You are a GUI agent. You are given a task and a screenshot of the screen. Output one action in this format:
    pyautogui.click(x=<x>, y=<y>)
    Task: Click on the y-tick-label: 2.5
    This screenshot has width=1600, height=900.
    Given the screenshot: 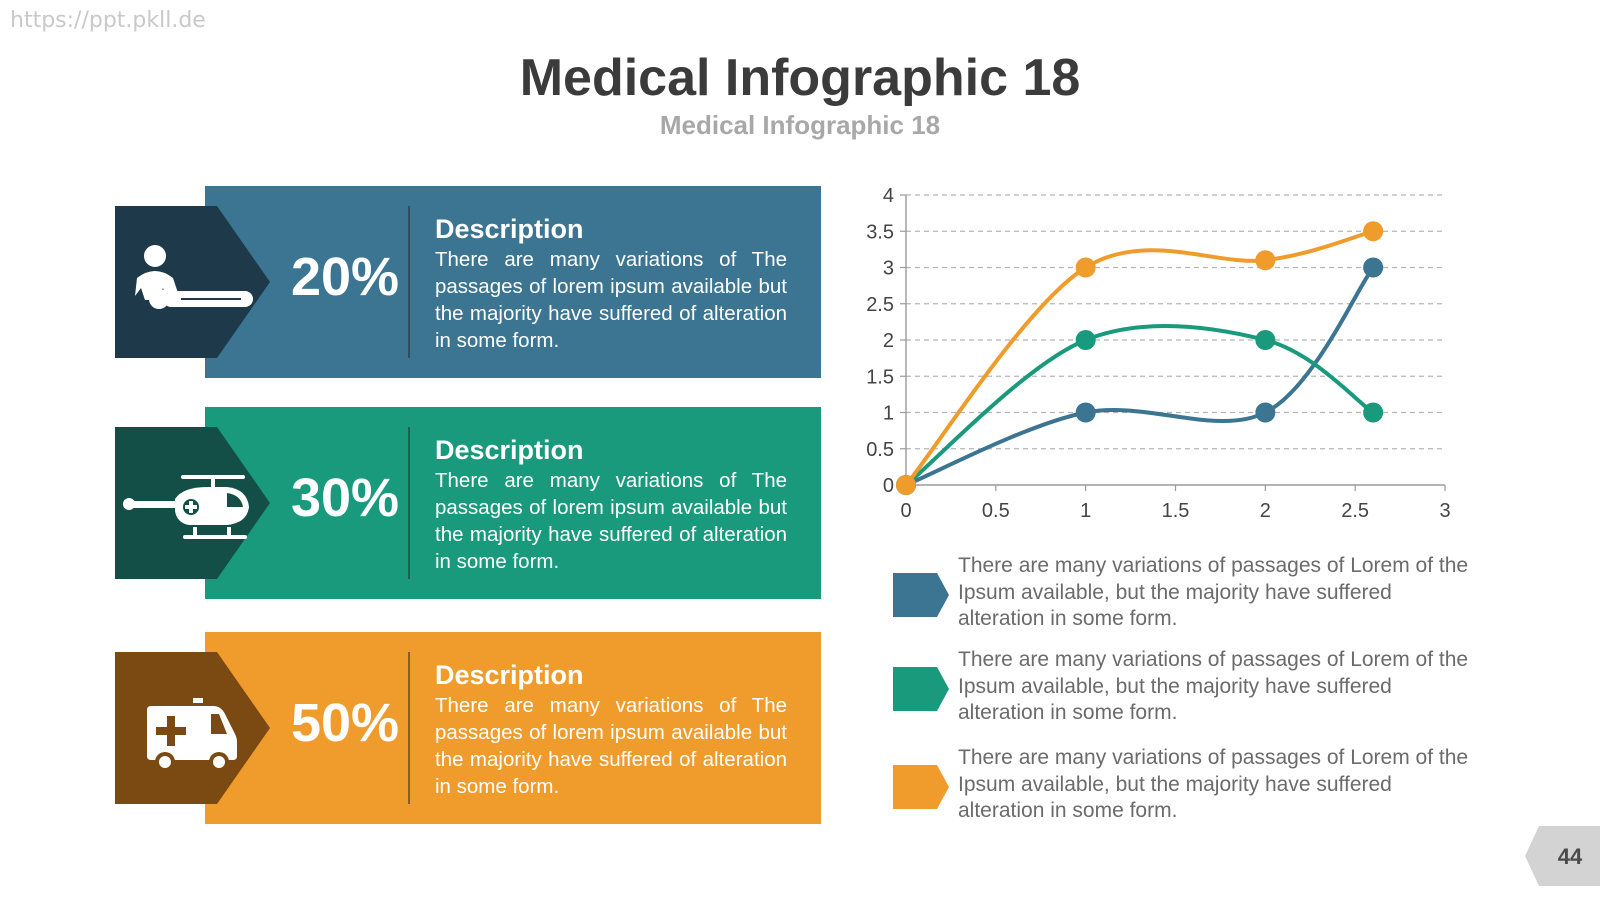 What is the action you would take?
    pyautogui.click(x=880, y=305)
    